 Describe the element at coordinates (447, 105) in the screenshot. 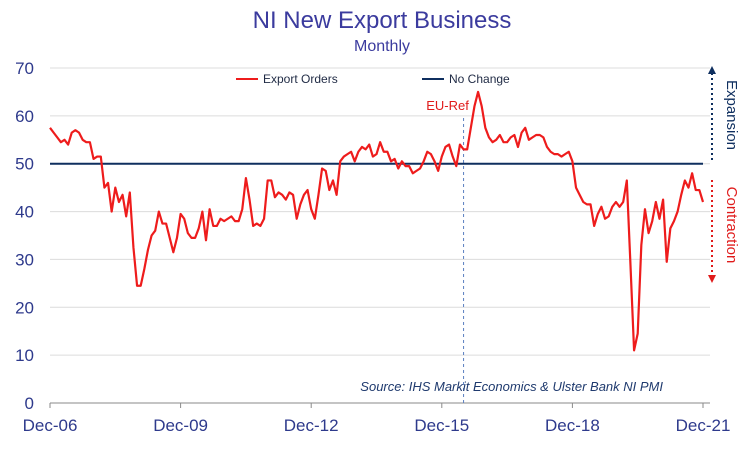

I see `eu-ref-label: EU-Ref` at that location.